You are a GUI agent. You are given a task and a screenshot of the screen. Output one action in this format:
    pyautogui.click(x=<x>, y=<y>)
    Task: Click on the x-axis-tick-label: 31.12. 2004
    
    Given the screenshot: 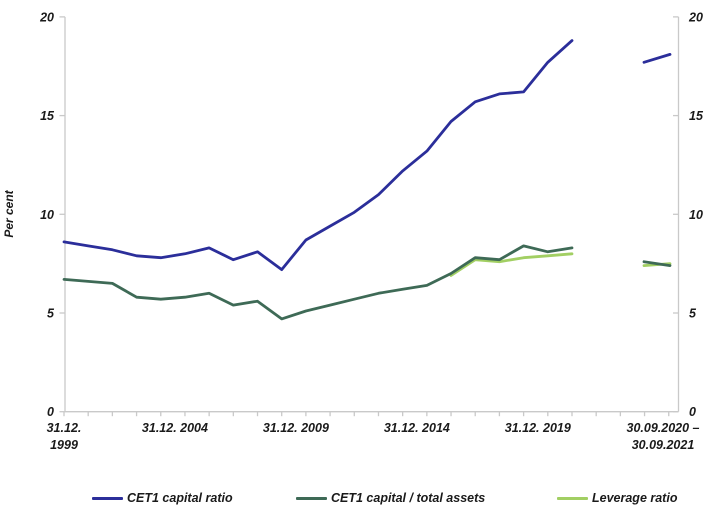 What is the action you would take?
    pyautogui.click(x=175, y=428)
    